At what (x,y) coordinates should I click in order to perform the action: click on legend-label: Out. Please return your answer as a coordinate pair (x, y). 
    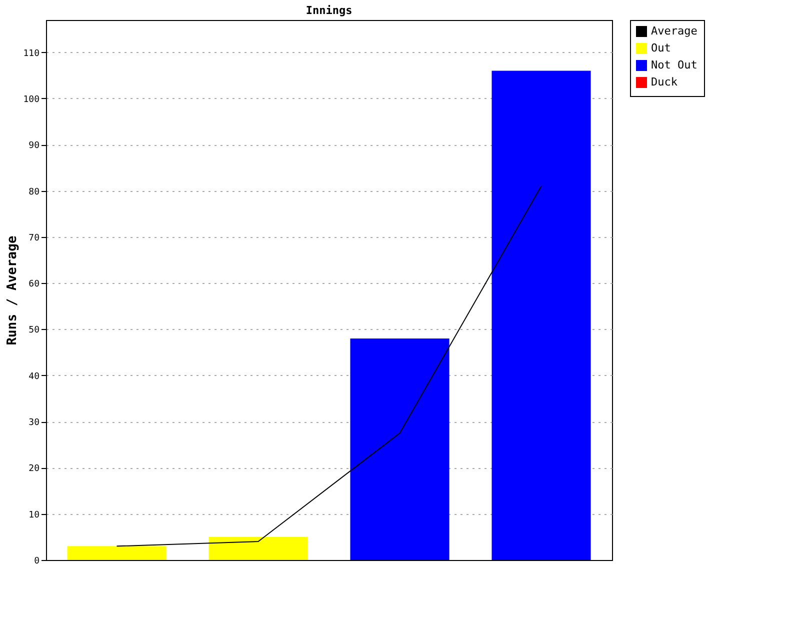
    Looking at the image, I should click on (661, 48).